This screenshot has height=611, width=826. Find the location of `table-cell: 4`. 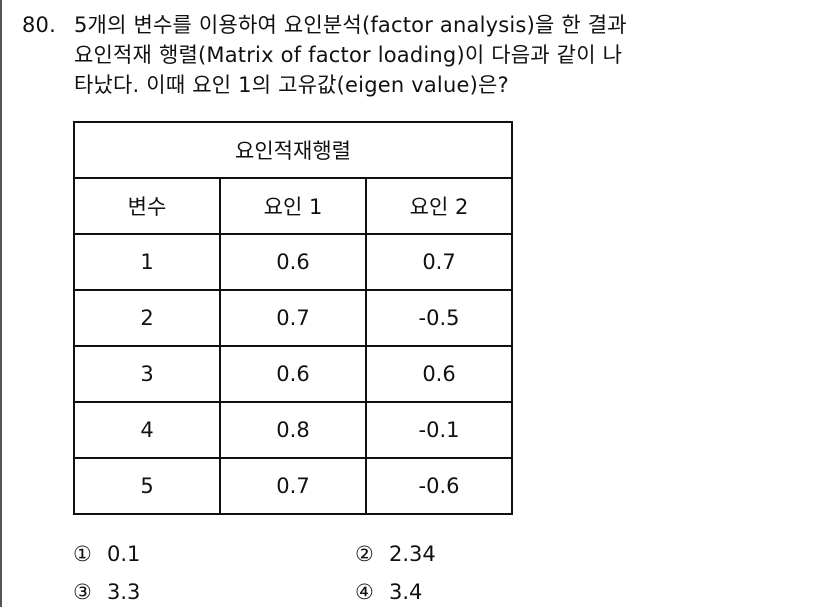

table-cell: 4 is located at coordinates (147, 430).